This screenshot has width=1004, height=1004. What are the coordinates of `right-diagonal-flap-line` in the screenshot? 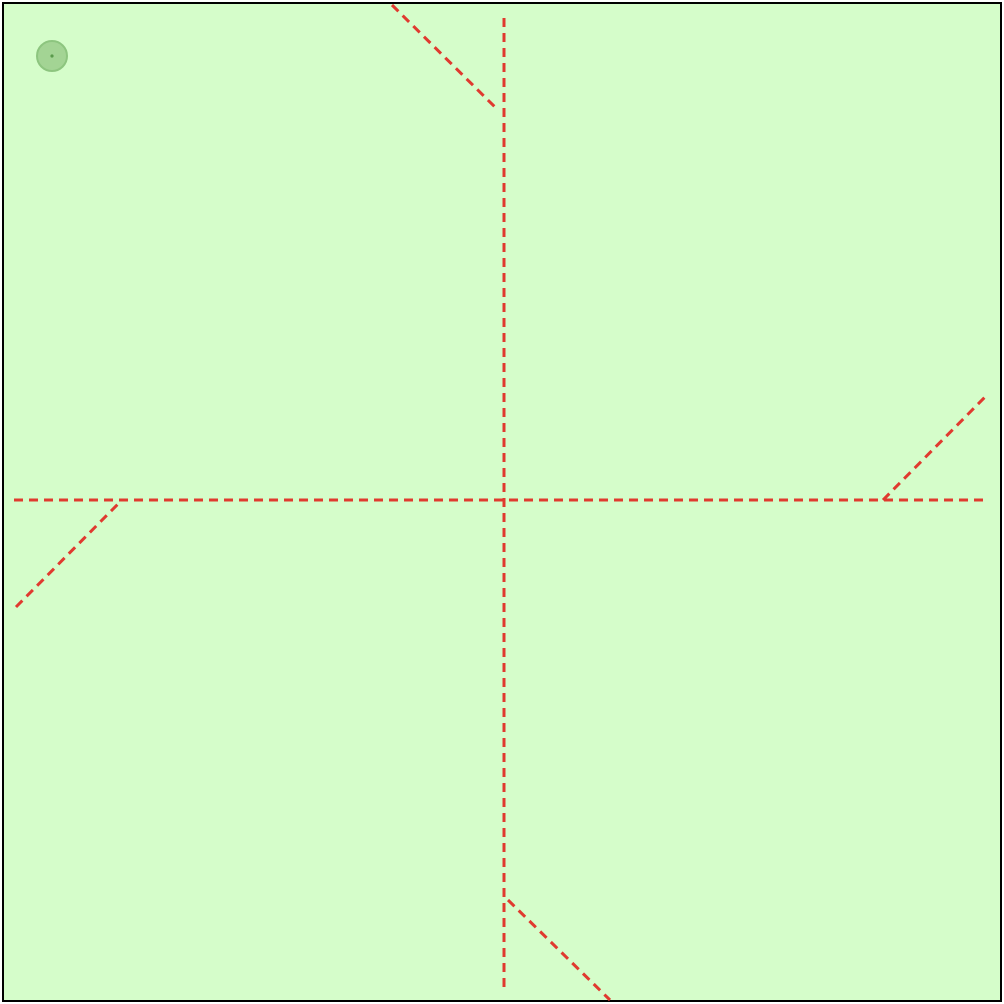 It's located at (935, 447).